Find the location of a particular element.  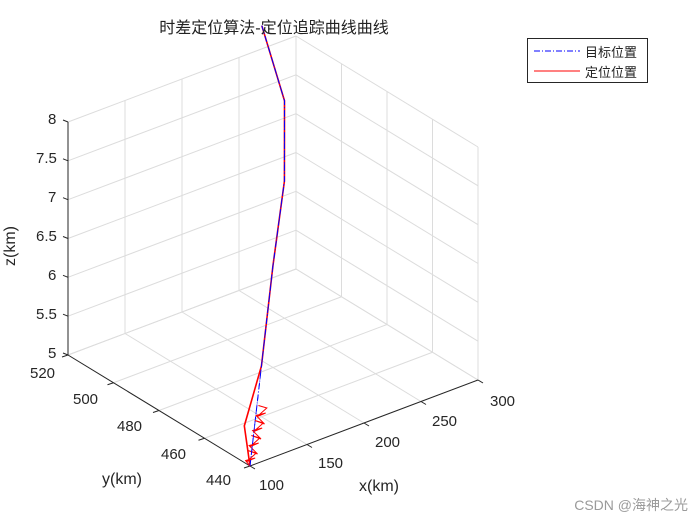

z-tick: 7 is located at coordinates (52, 197).